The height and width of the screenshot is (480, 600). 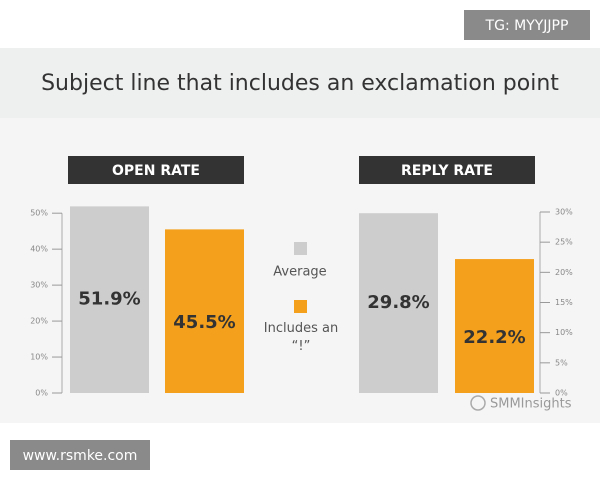 I want to click on tag-box, so click(x=527, y=25).